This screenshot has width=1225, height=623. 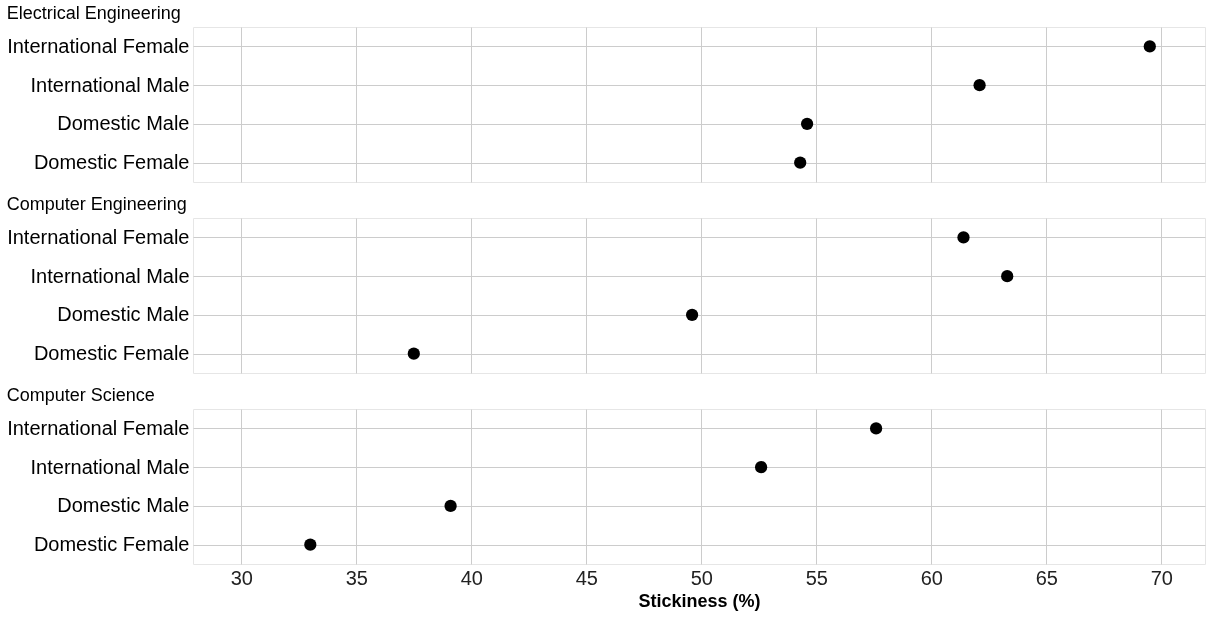 I want to click on x-tick-label: 60, so click(x=931, y=577).